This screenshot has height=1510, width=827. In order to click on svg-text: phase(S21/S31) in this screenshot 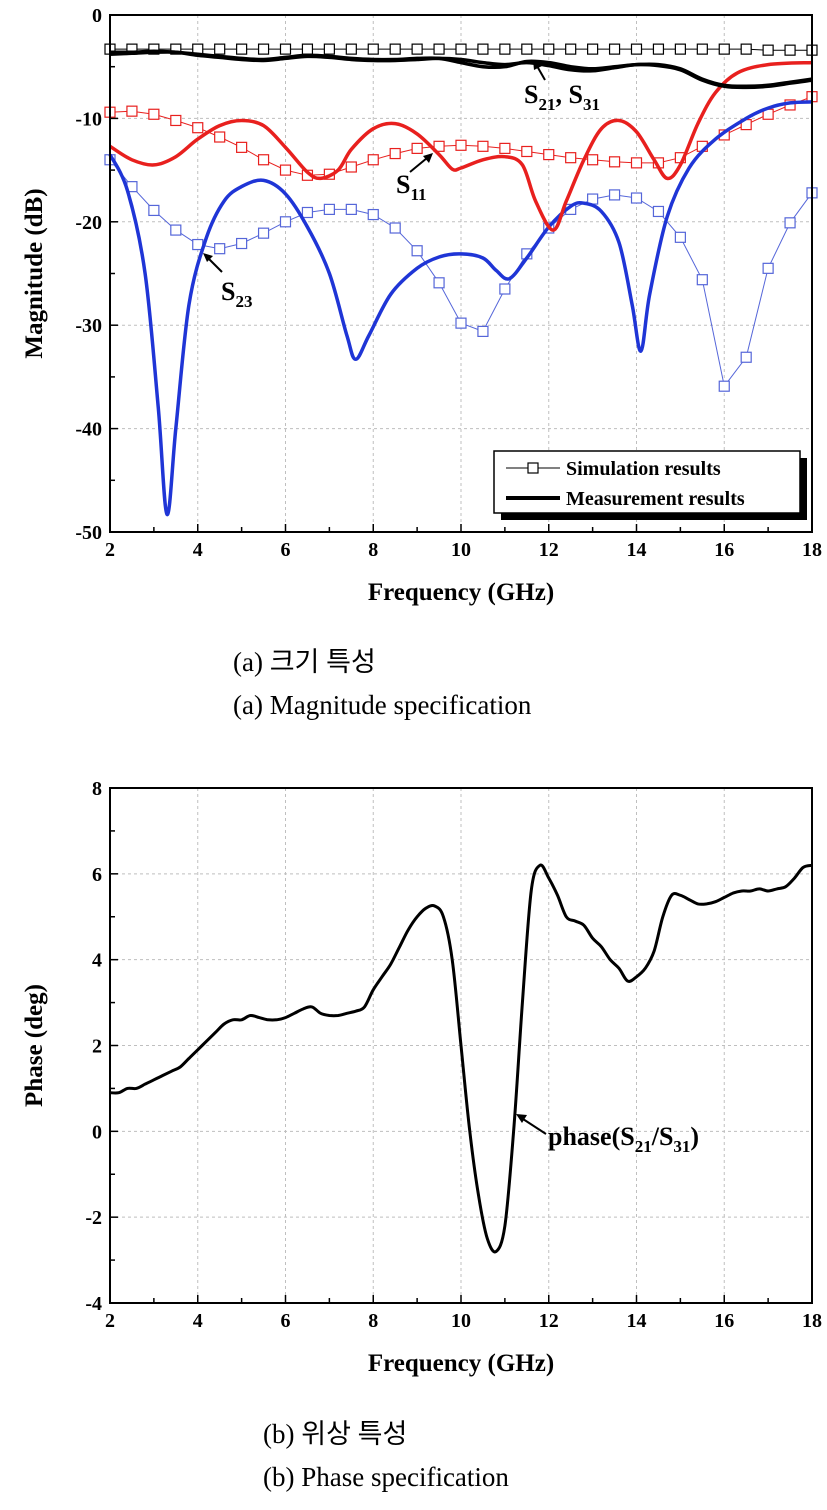, I will do `click(623, 1139)`.